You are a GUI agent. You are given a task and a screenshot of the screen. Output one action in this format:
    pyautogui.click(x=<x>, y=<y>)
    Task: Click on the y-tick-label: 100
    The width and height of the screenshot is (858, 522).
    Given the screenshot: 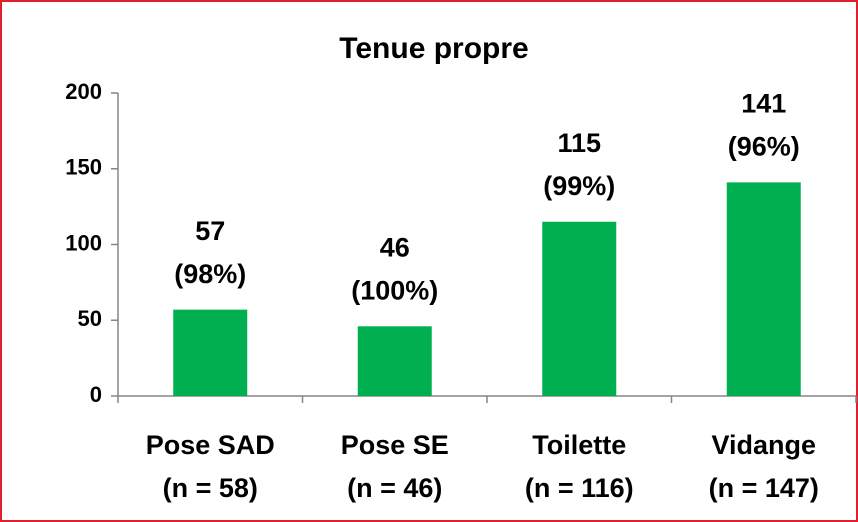 What is the action you would take?
    pyautogui.click(x=83, y=242)
    